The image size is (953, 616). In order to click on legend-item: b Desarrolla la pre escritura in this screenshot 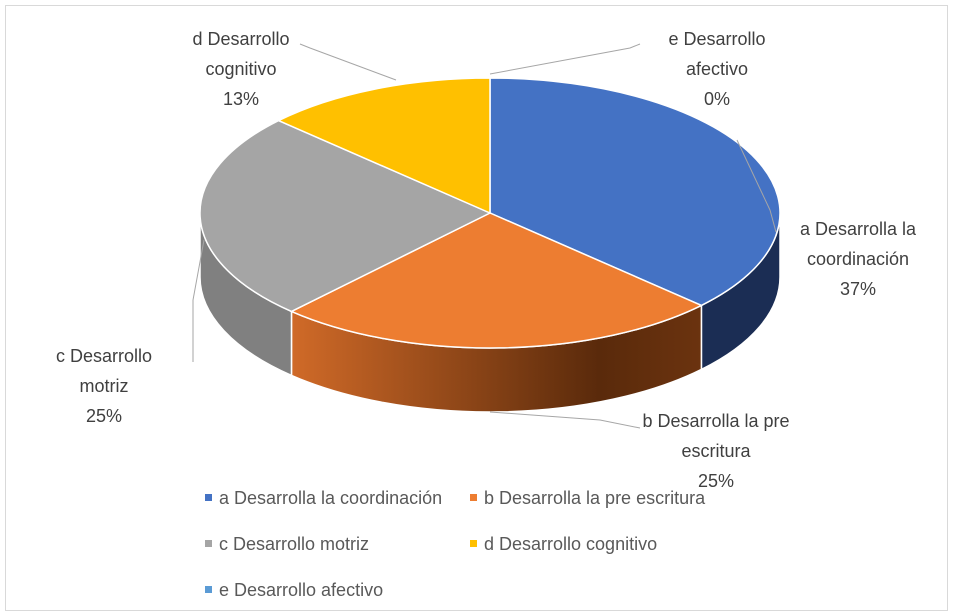, I will do `click(587, 498)`.